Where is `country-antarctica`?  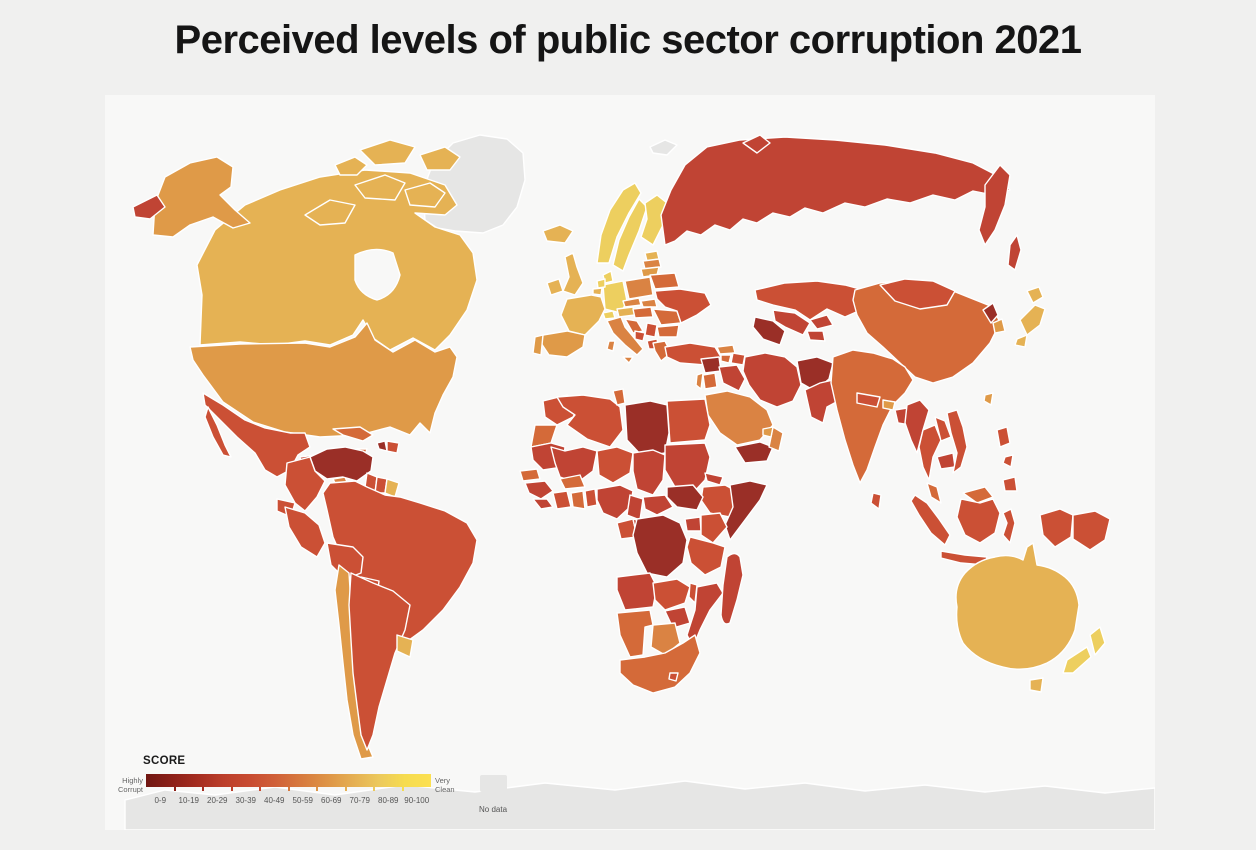
country-antarctica is located at coordinates (639, 805).